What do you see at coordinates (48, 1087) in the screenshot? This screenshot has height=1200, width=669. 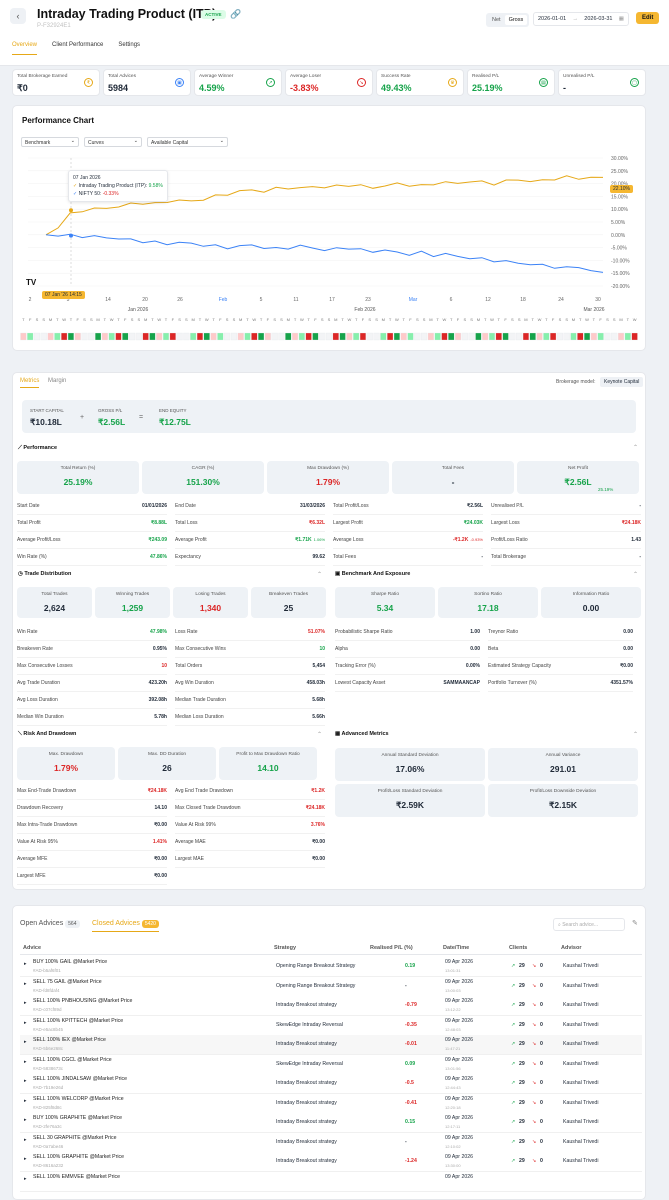 I see `advice-id: #AD-7b19e26d` at bounding box center [48, 1087].